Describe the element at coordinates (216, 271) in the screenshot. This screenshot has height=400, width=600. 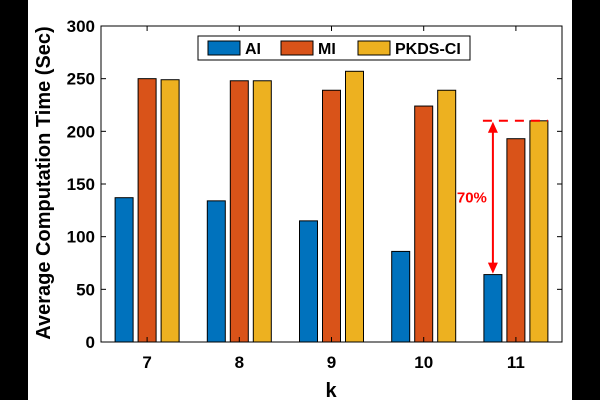
I see `bar-ai-k8` at that location.